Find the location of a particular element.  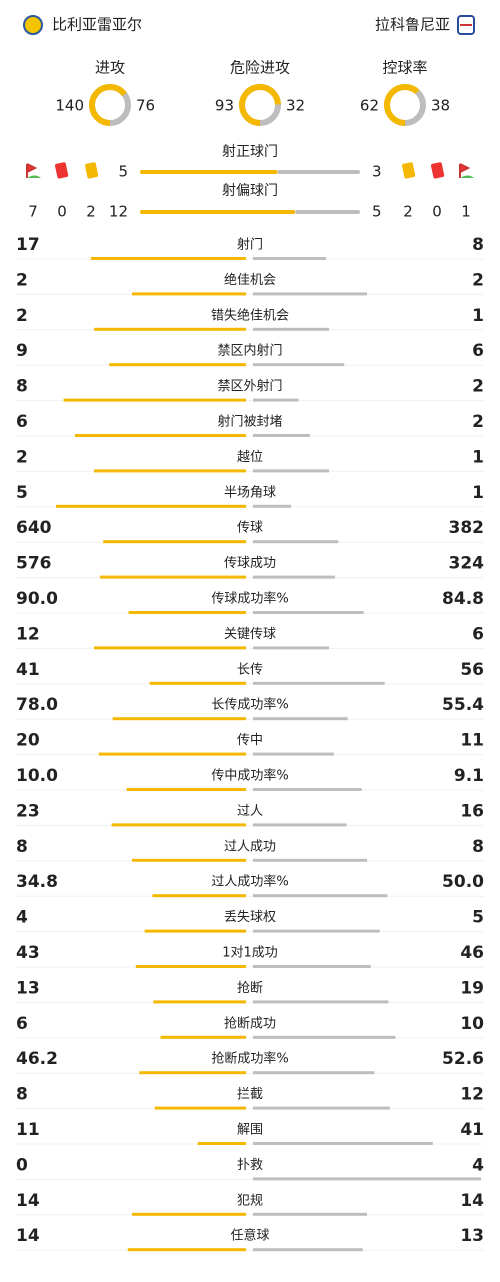

home-value: 12 is located at coordinates (28, 634).